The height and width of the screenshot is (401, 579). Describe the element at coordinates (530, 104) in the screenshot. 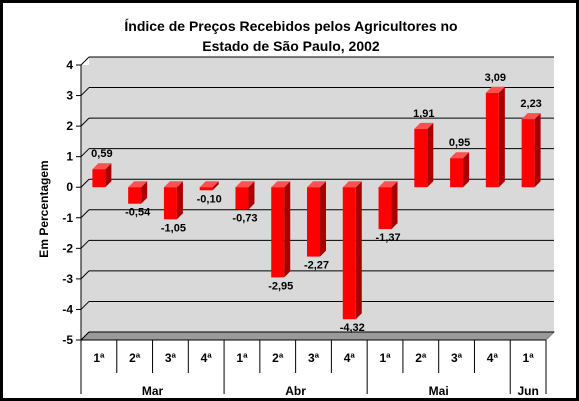

I see `data-label: 2,23` at that location.